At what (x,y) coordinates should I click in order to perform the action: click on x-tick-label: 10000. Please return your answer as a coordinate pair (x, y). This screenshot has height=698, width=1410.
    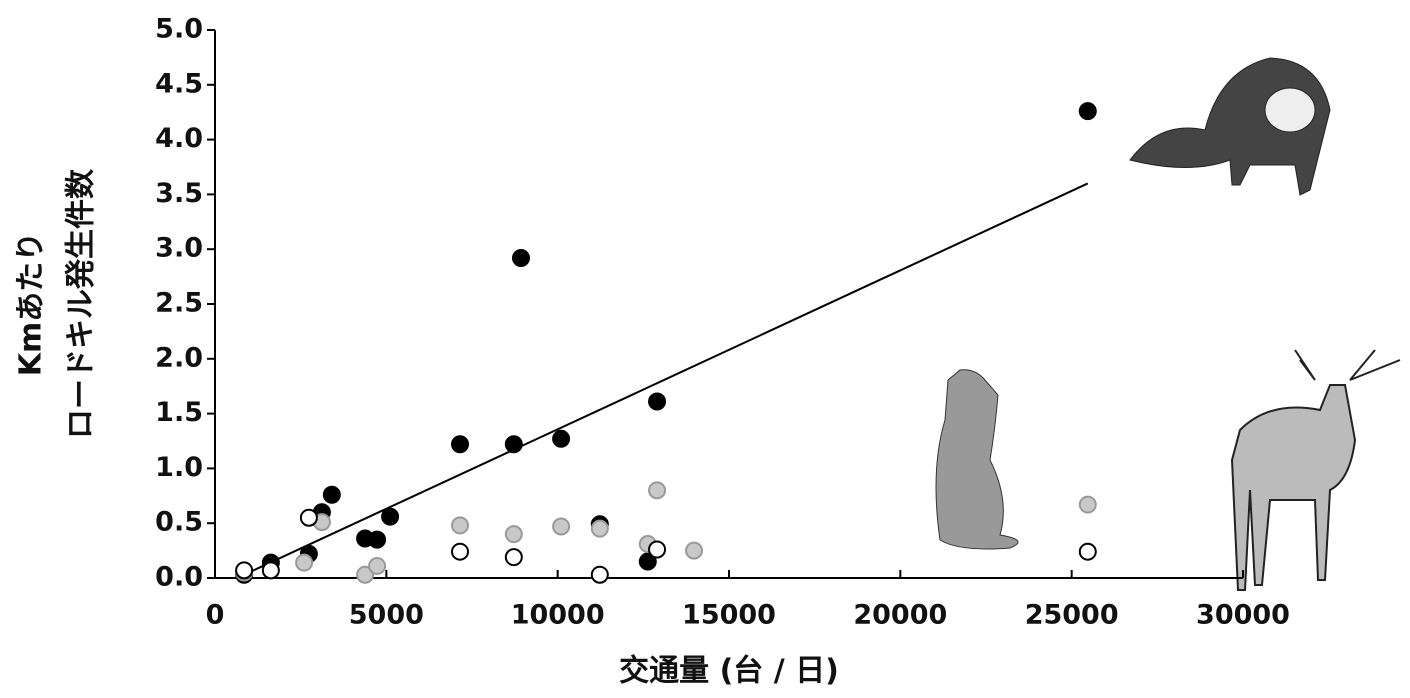
    Looking at the image, I should click on (558, 615).